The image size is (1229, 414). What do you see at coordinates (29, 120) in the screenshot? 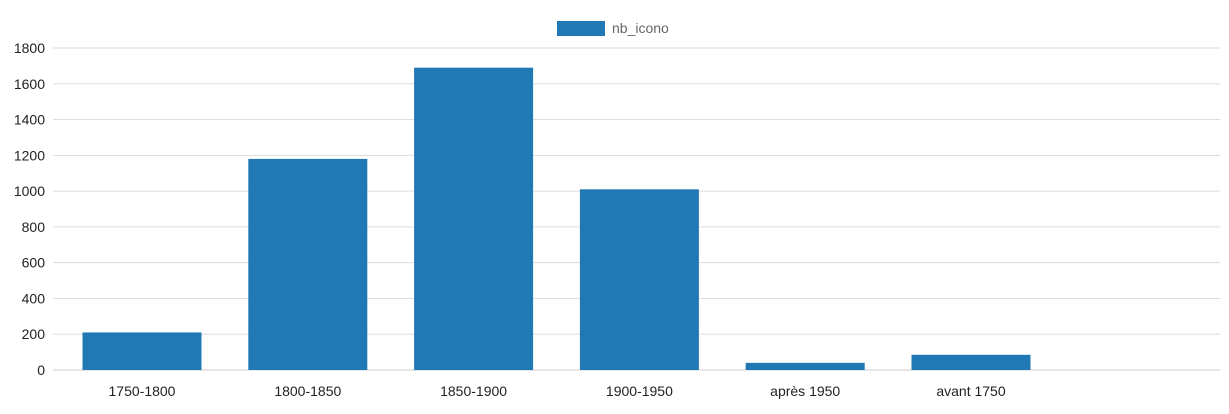
I see `y-tick-label-1400: 1400` at bounding box center [29, 120].